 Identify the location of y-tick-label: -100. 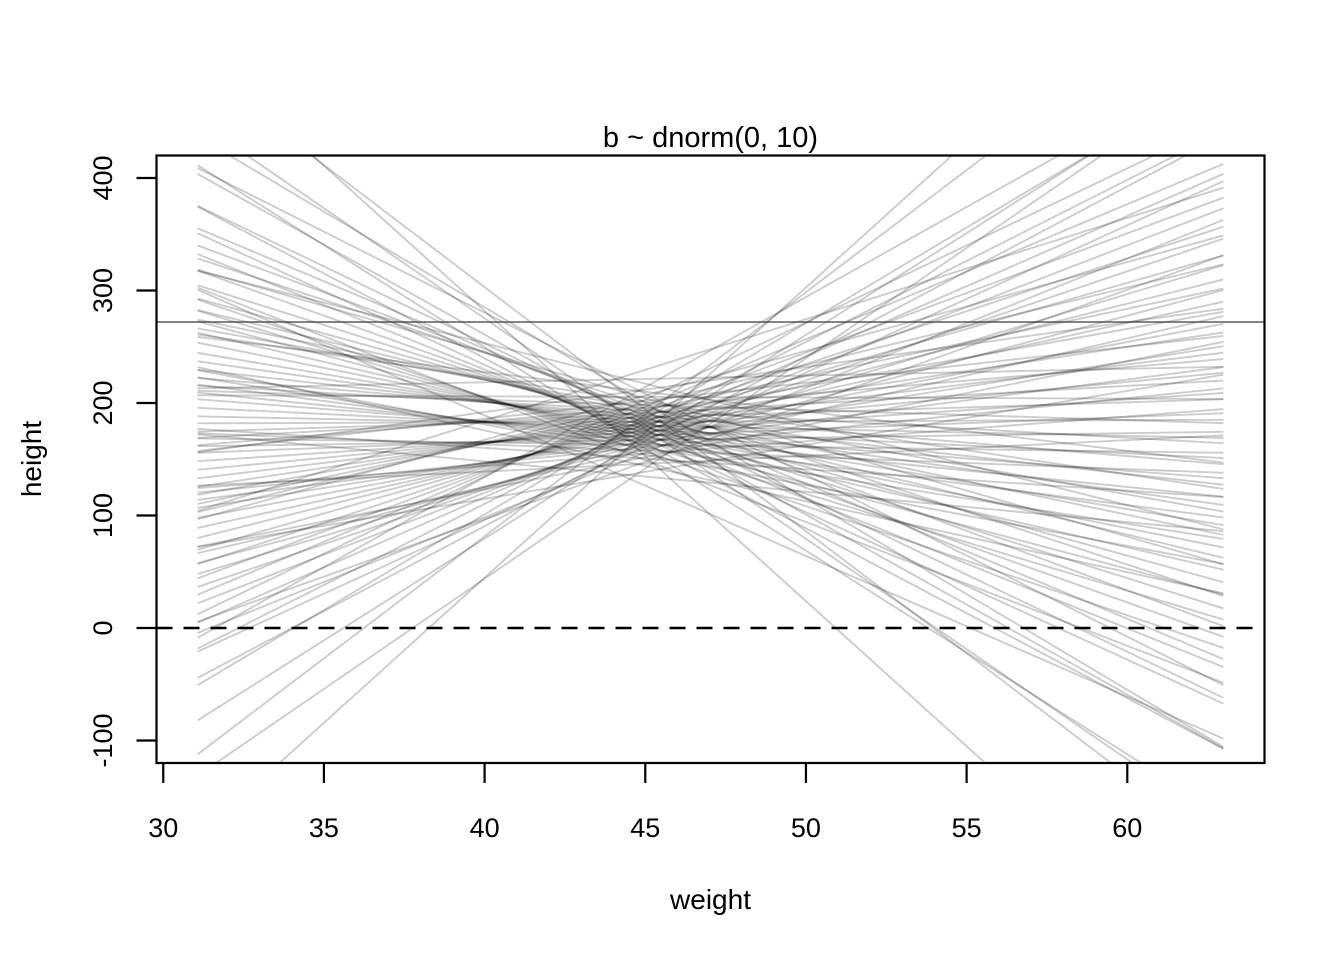
(103, 740).